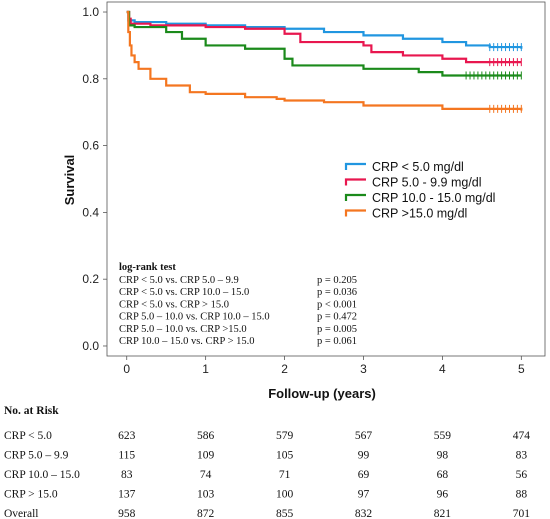  What do you see at coordinates (90, 146) in the screenshot?
I see `y-tick-label: 0.6` at bounding box center [90, 146].